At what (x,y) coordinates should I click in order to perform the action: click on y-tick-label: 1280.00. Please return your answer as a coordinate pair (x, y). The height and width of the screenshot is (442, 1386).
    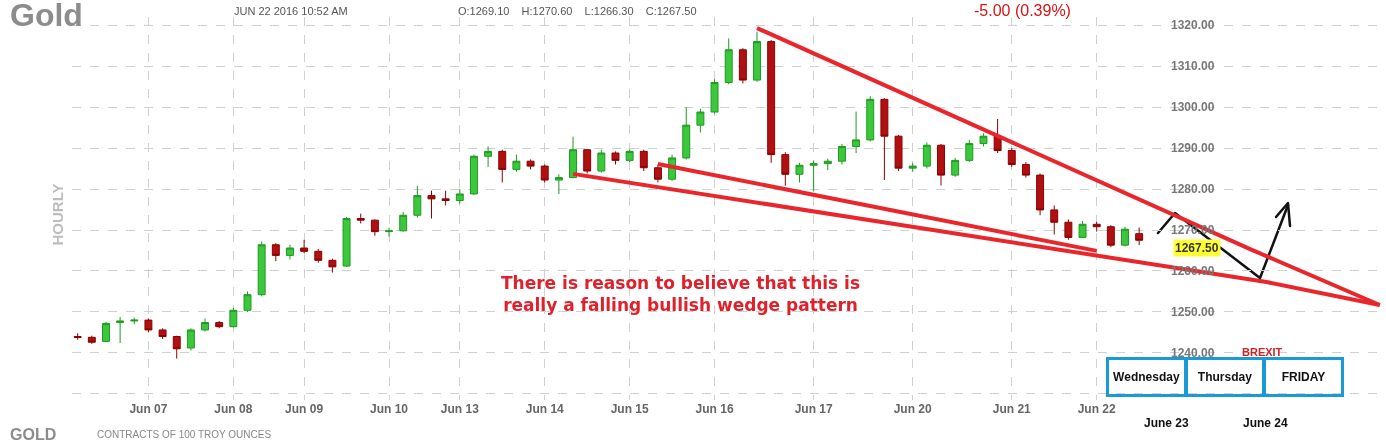
    Looking at the image, I should click on (1193, 189).